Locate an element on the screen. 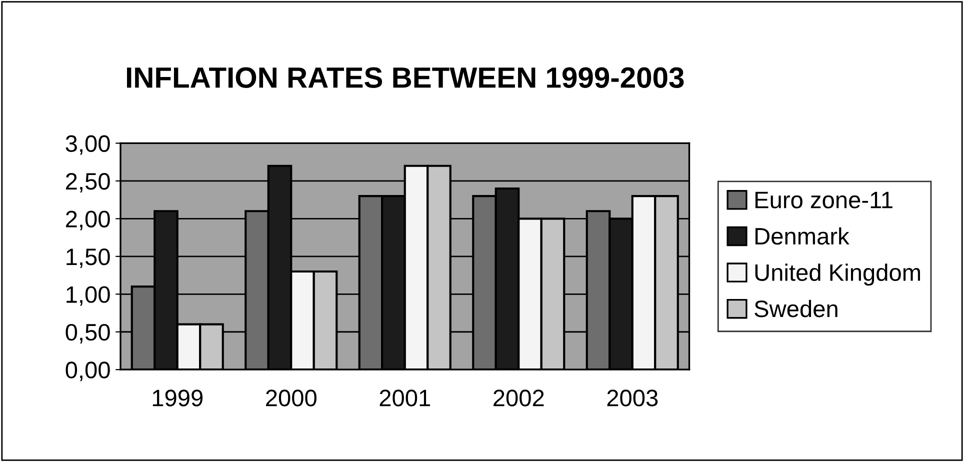 This screenshot has width=964, height=462. y-tick-label: 2,50 is located at coordinates (88, 183).